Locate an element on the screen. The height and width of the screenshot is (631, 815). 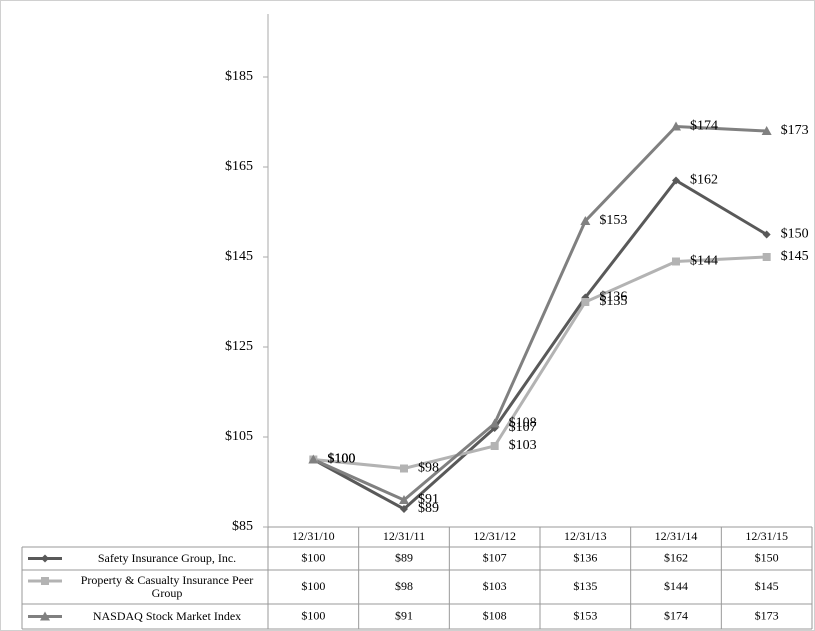
table-cell: $107 is located at coordinates (495, 557).